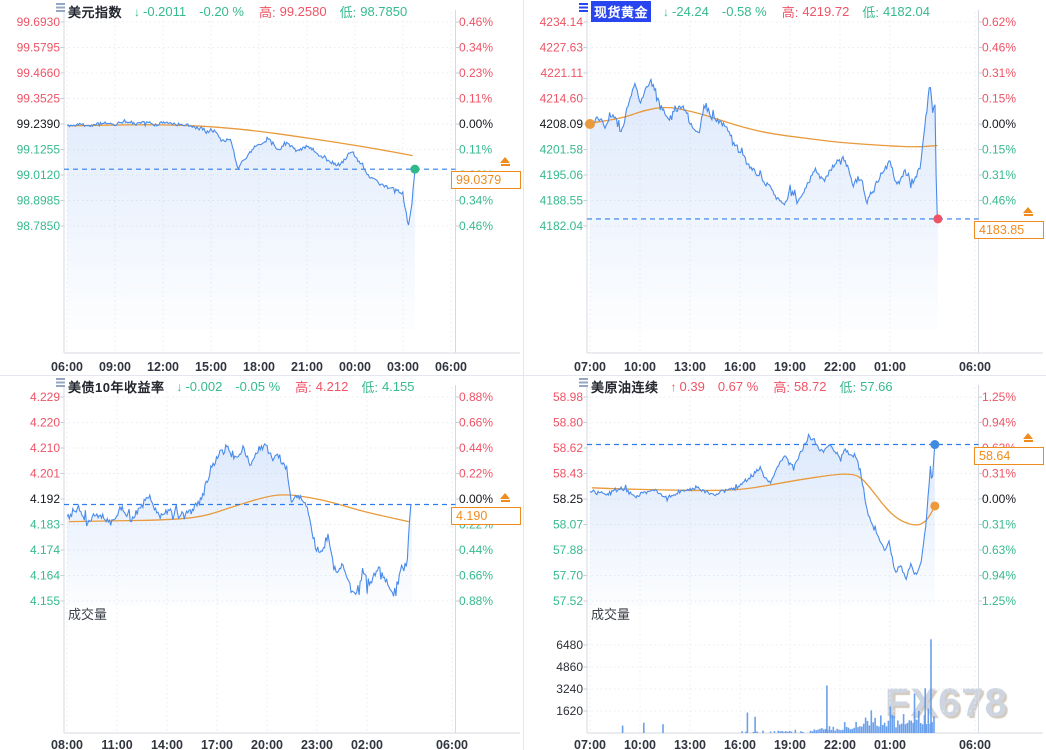 Image resolution: width=1046 pixels, height=750 pixels. I want to click on svg-text: 4214.60, so click(562, 99).